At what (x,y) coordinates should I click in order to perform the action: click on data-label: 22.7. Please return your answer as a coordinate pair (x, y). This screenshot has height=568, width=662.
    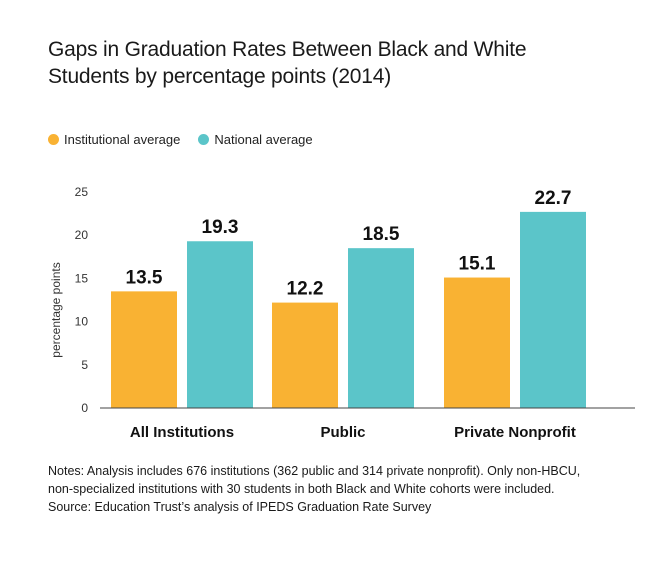
    Looking at the image, I should click on (553, 198).